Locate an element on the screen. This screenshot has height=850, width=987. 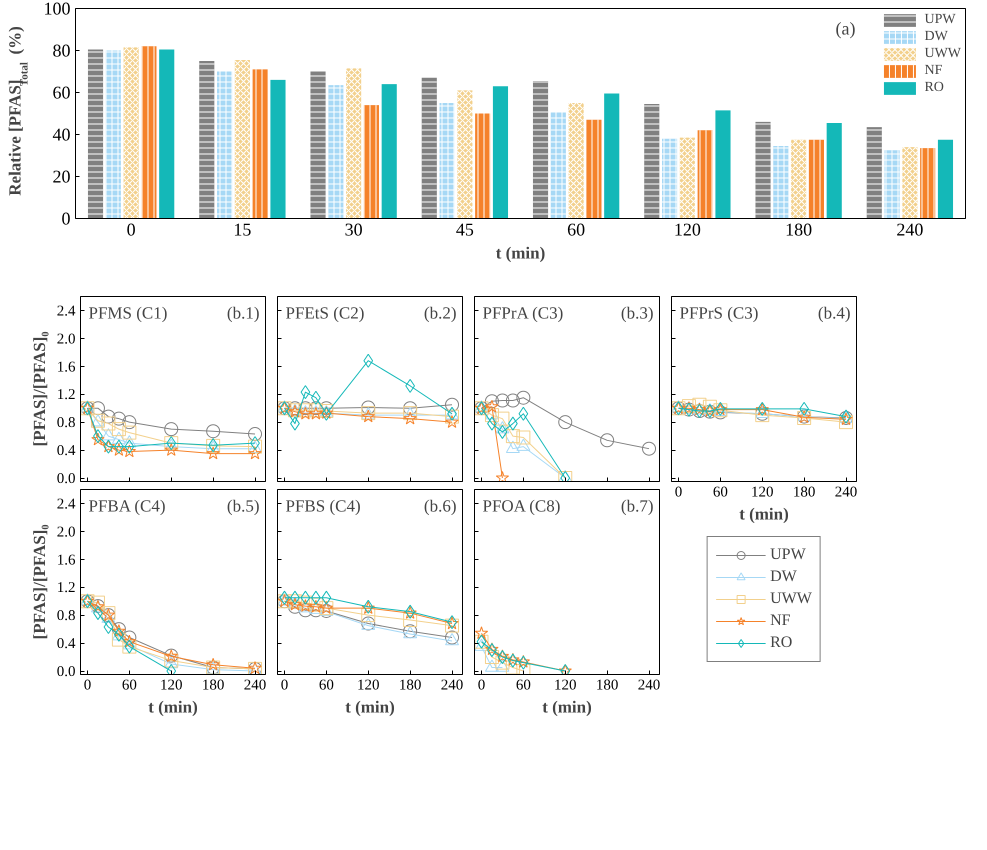
y-tick-label: 80 is located at coordinates (61, 50).